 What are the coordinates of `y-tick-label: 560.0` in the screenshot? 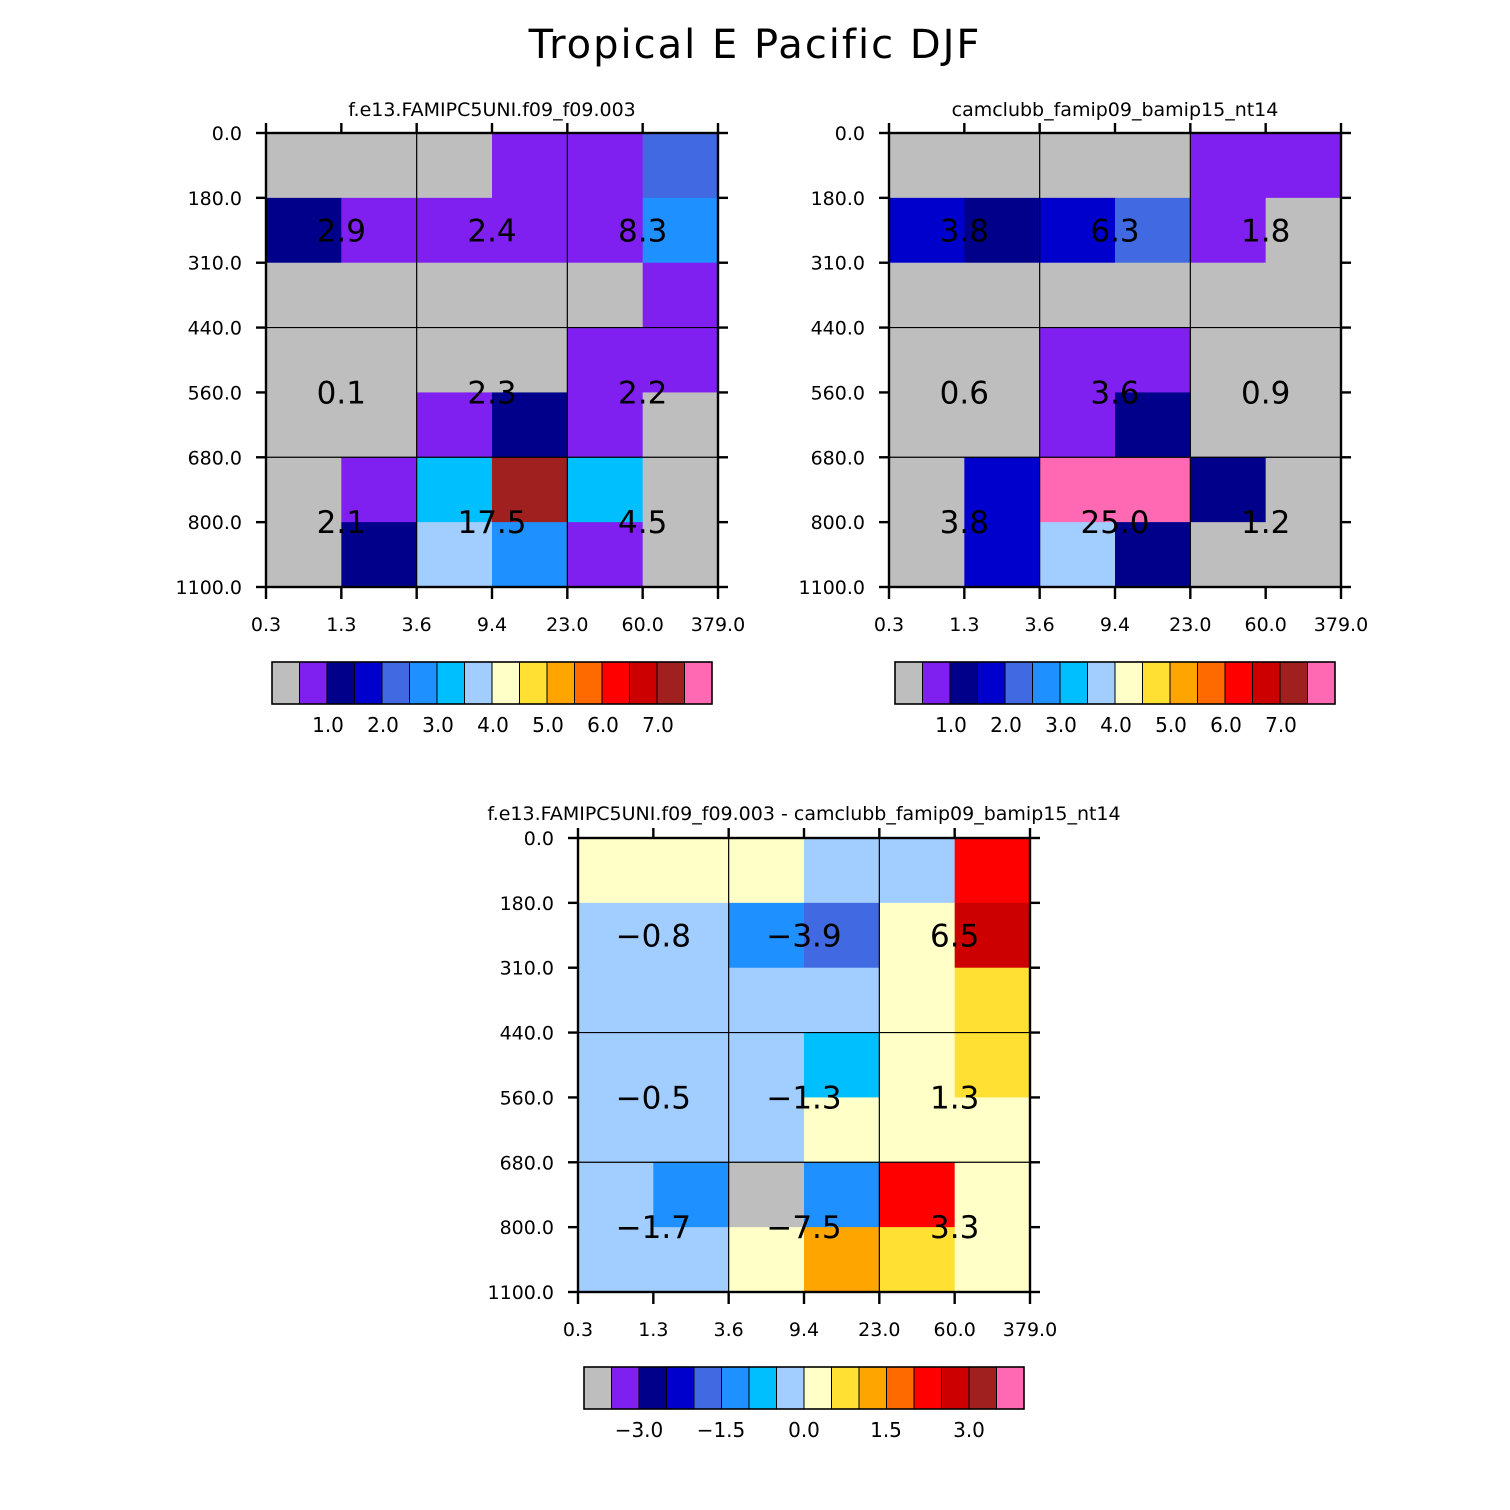 It's located at (838, 393).